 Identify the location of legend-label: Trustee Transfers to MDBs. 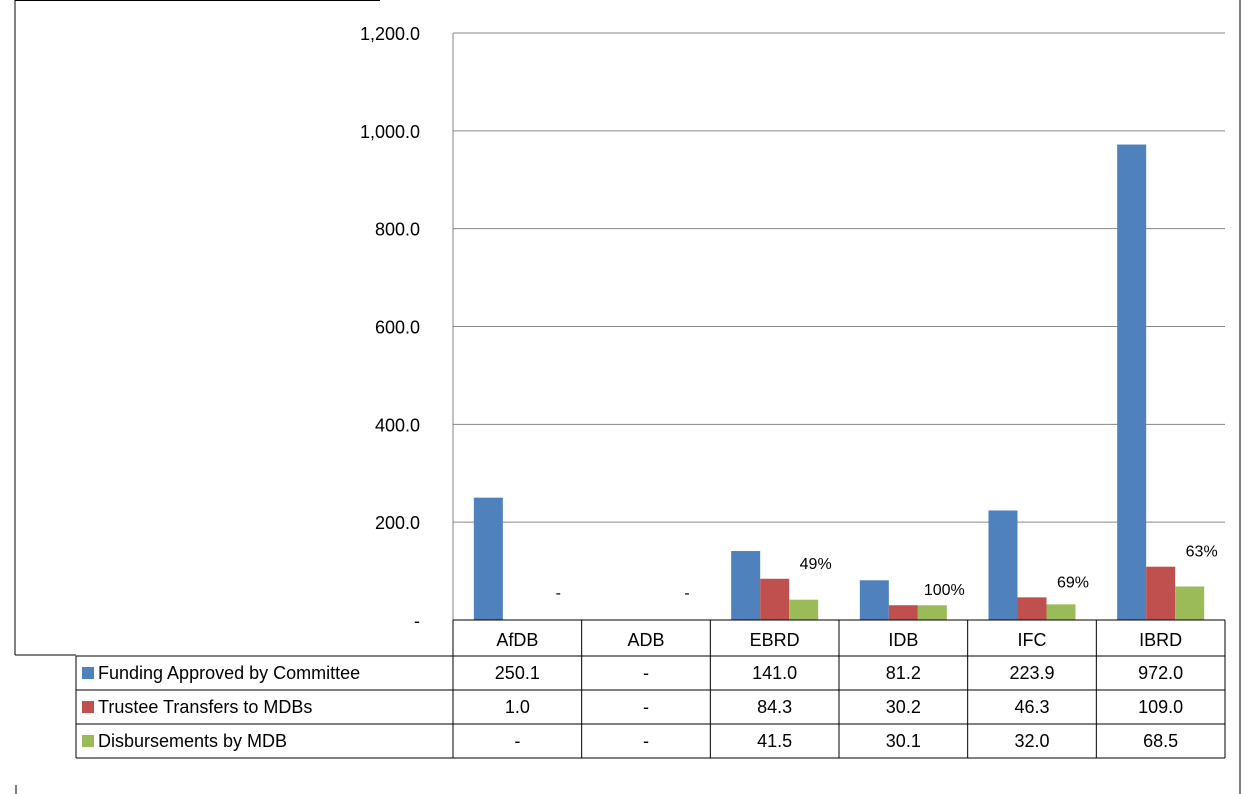
(205, 707).